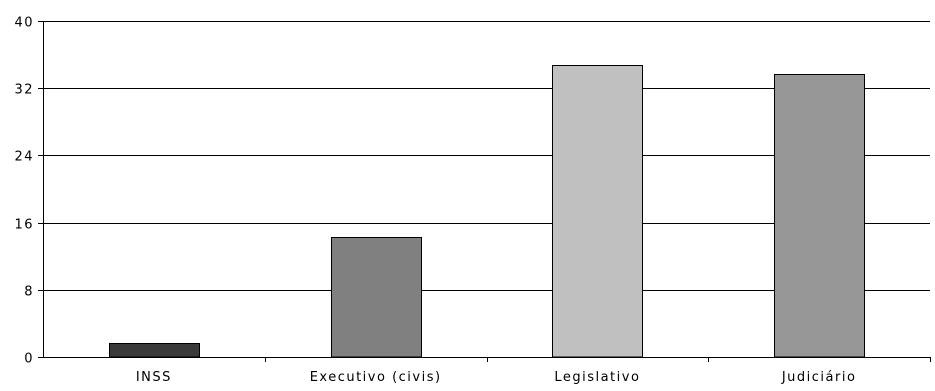  Describe the element at coordinates (24, 225) in the screenshot. I see `y-tick-label: 16` at that location.